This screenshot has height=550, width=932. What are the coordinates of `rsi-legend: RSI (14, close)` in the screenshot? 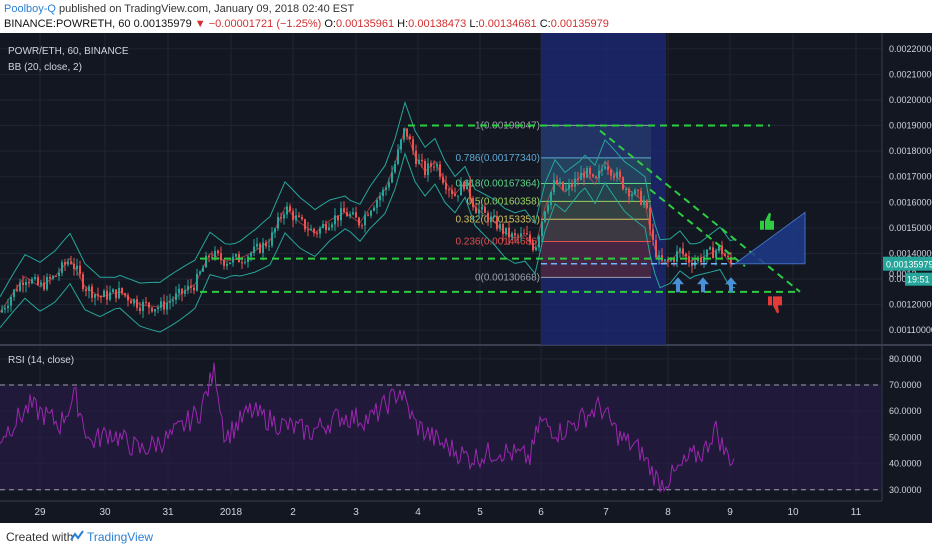 It's located at (41, 360).